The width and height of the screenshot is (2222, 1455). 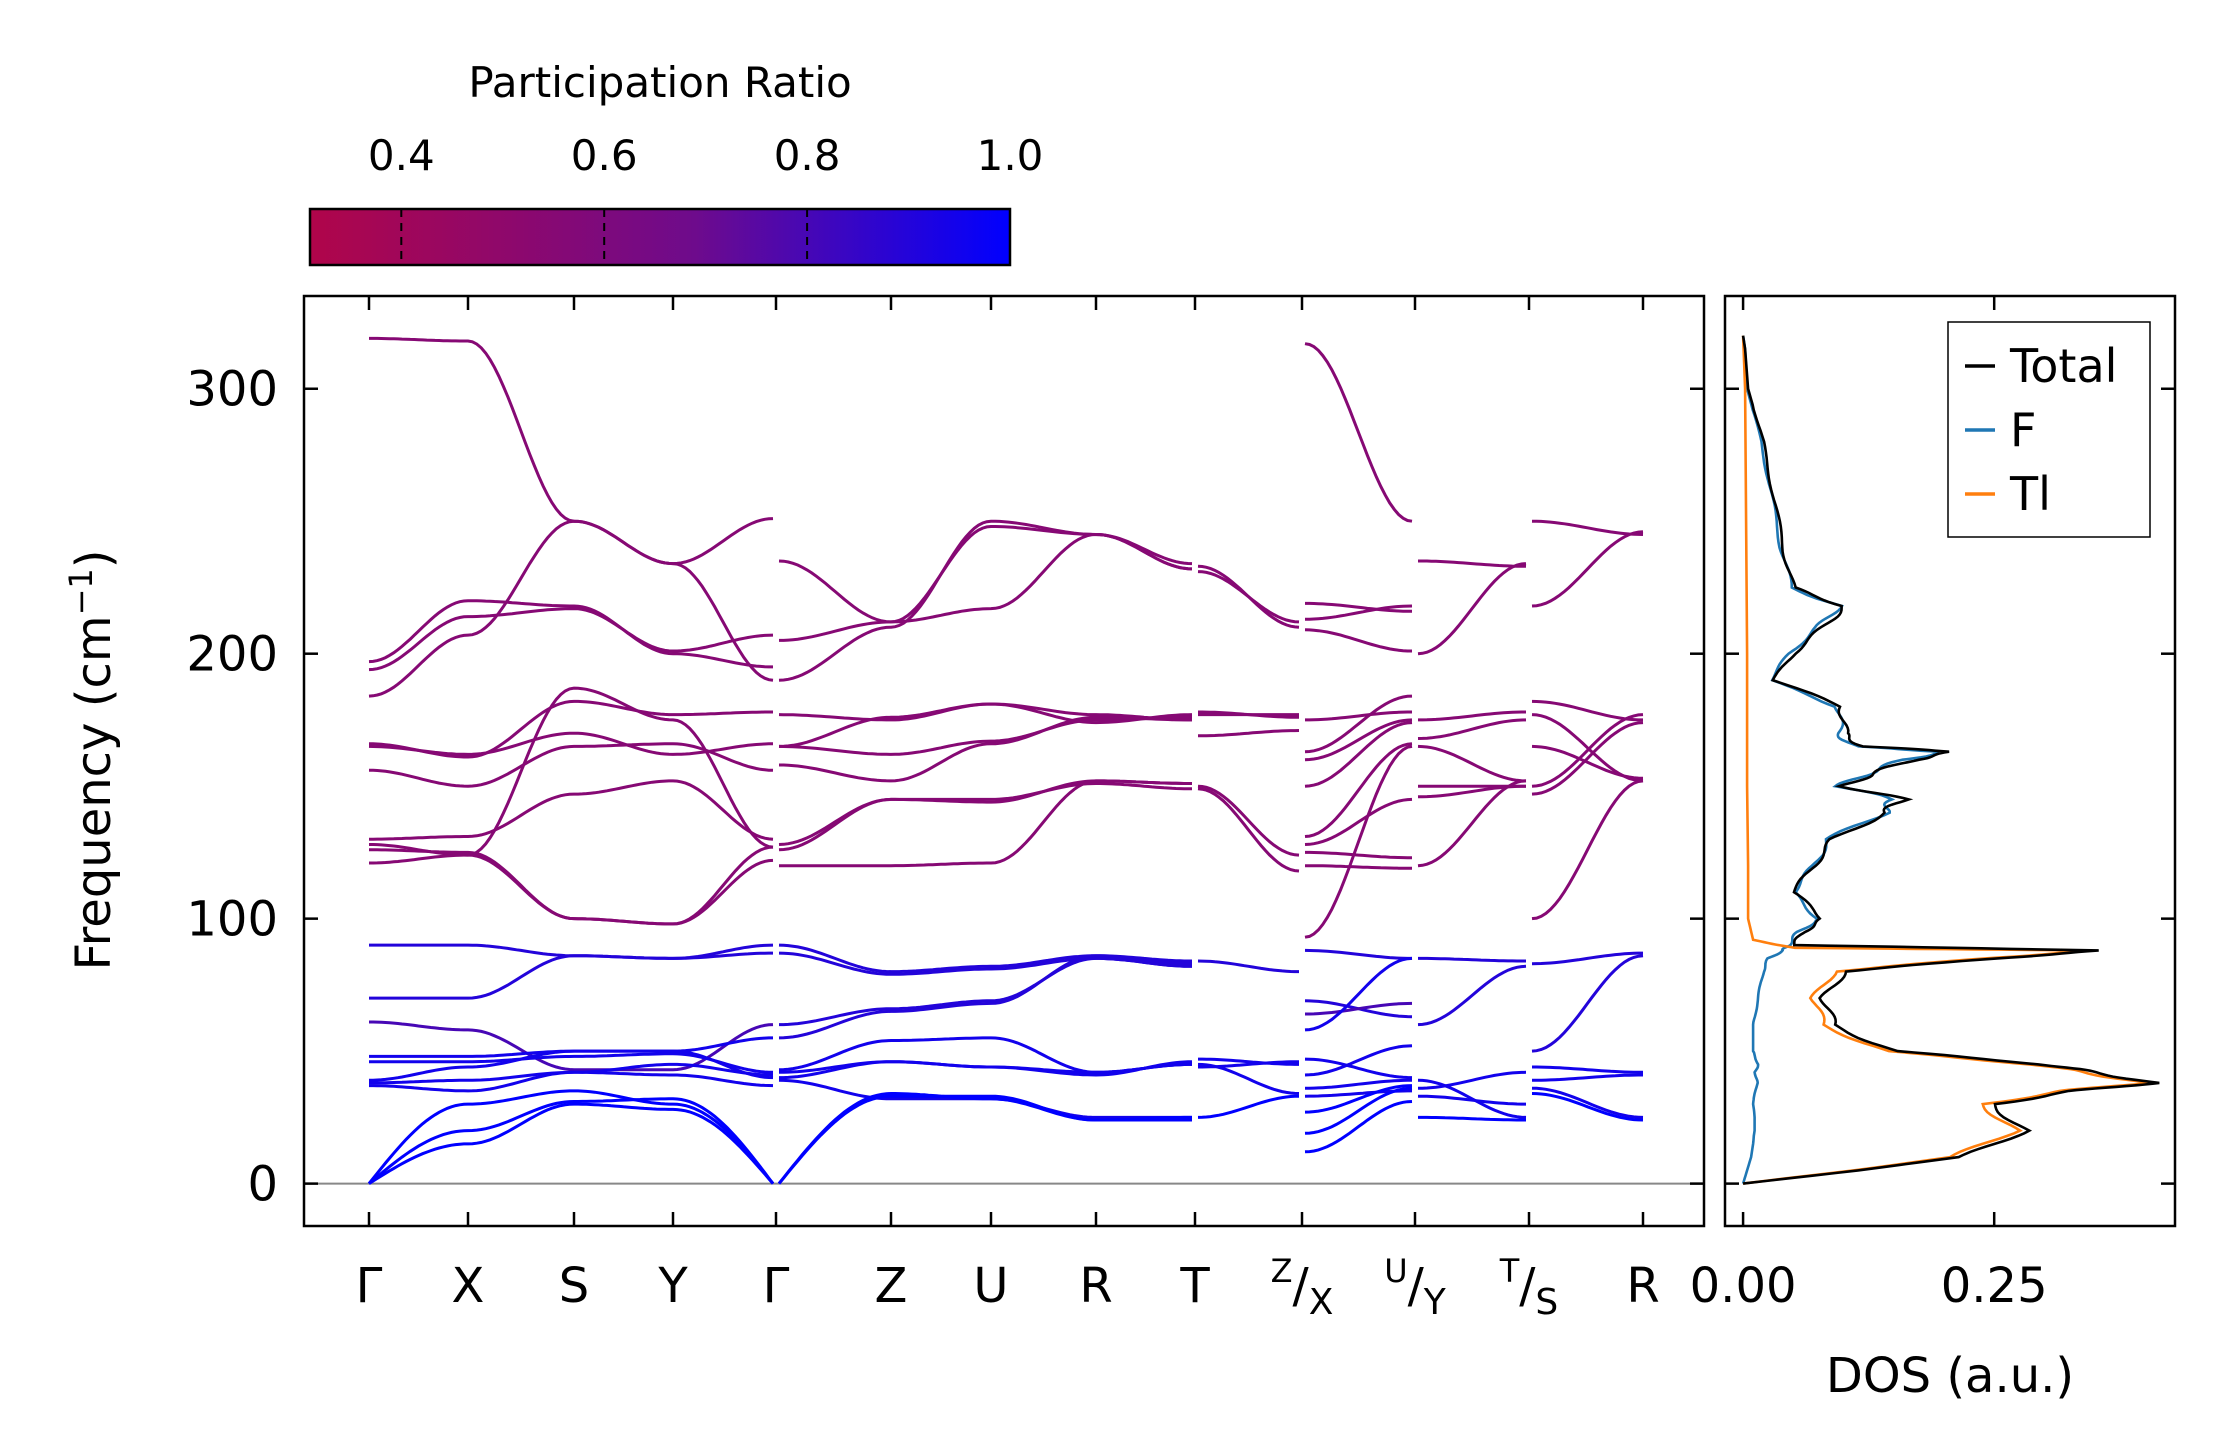 I want to click on legend-label: F, so click(x=2023, y=430).